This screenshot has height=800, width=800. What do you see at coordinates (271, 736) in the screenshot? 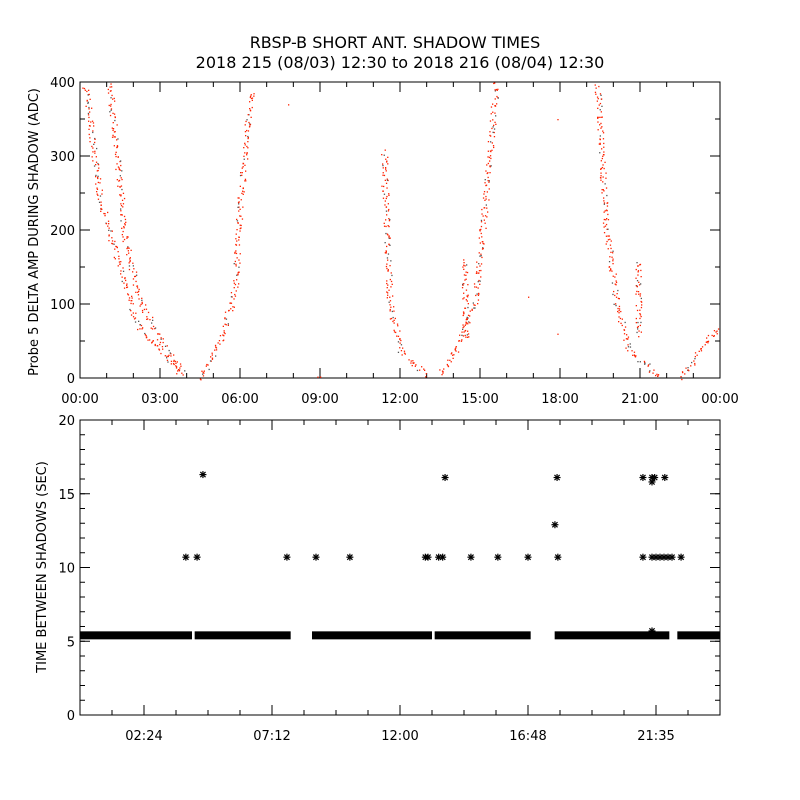
I see `x-tick-label: 07:12` at bounding box center [271, 736].